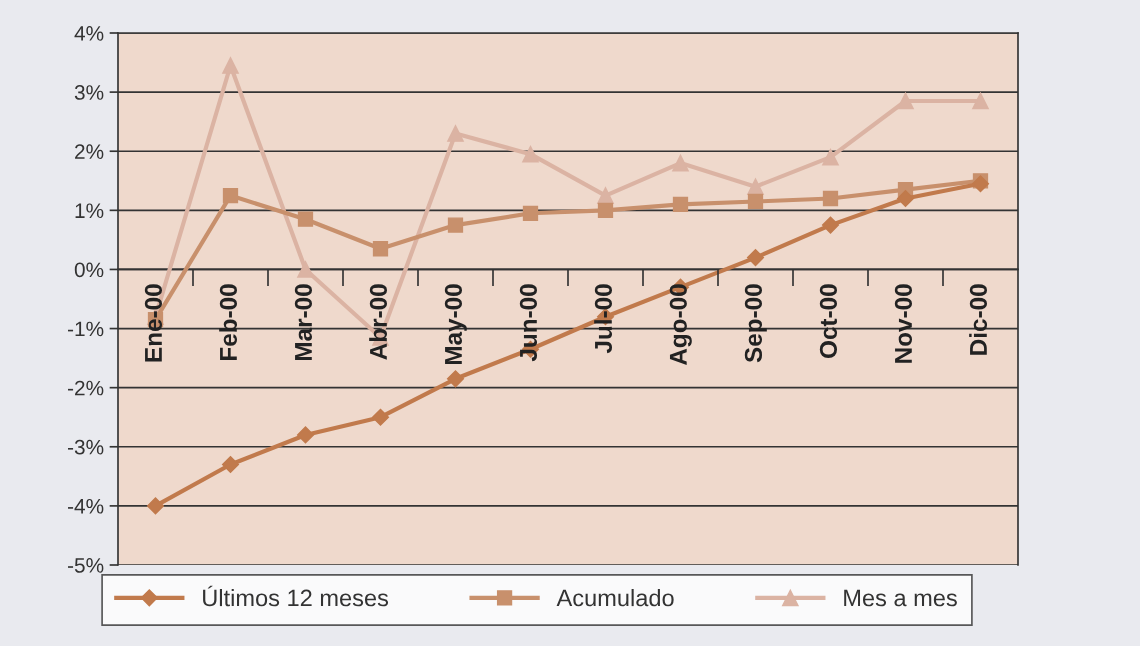 Image resolution: width=1140 pixels, height=646 pixels. I want to click on y-tick-label: -4%, so click(85, 506).